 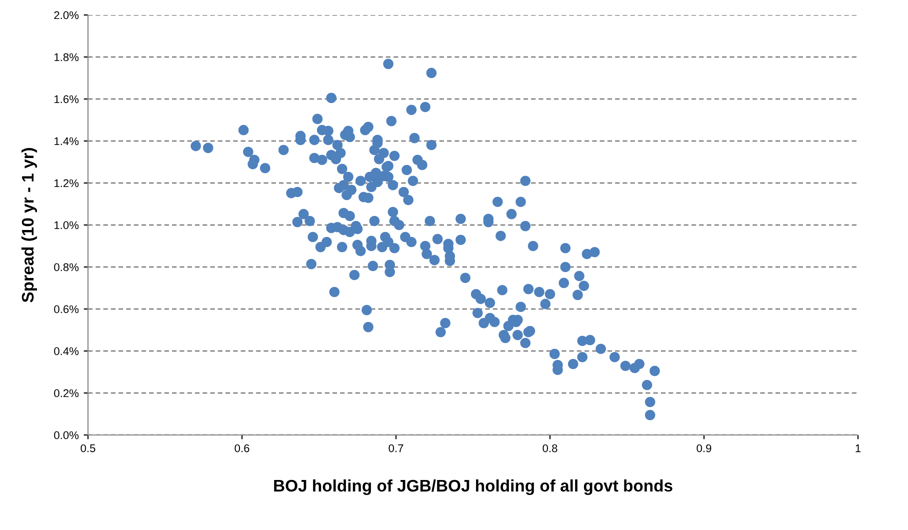 What do you see at coordinates (66, 15) in the screenshot?
I see `y-tick-label: 2.0%` at bounding box center [66, 15].